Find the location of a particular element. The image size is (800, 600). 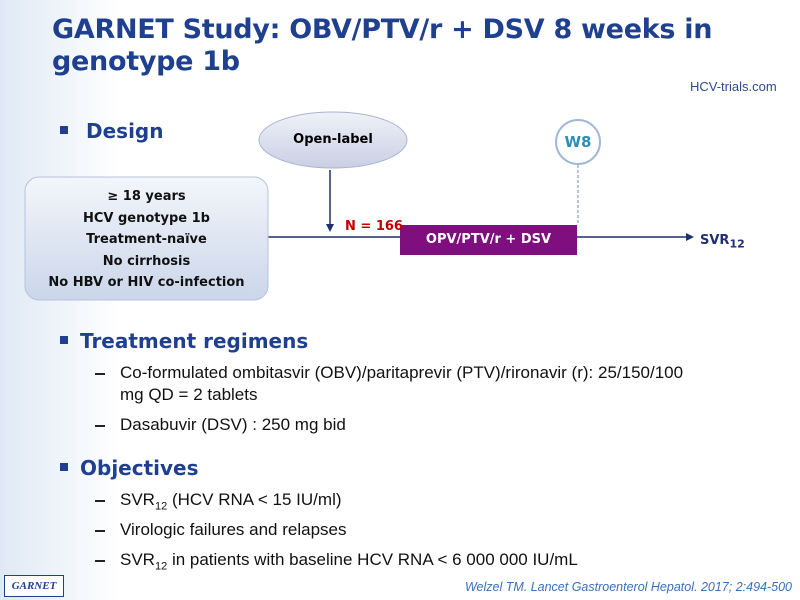

arm-label: OPV/PTV/r + DSV is located at coordinates (488, 239).